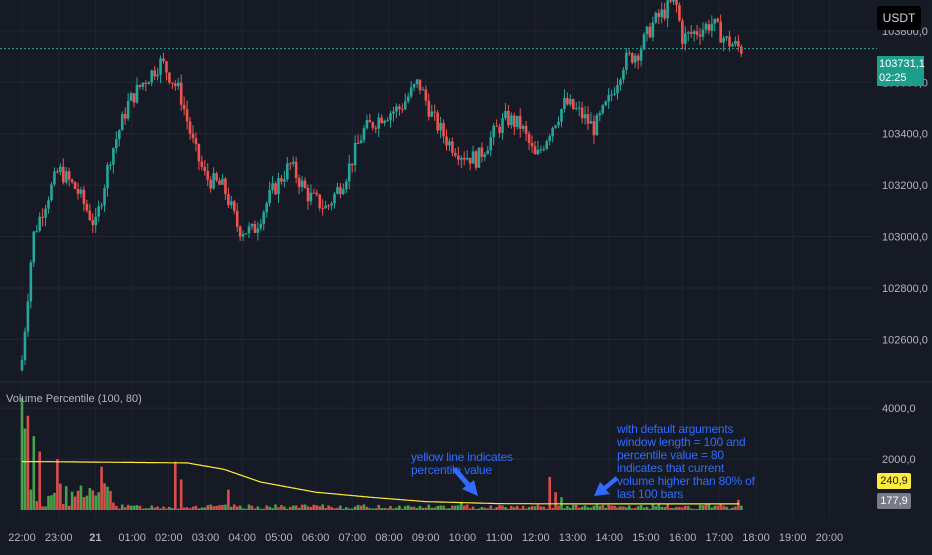 The image size is (932, 555). I want to click on time-tick-label: 07:00, so click(353, 538).